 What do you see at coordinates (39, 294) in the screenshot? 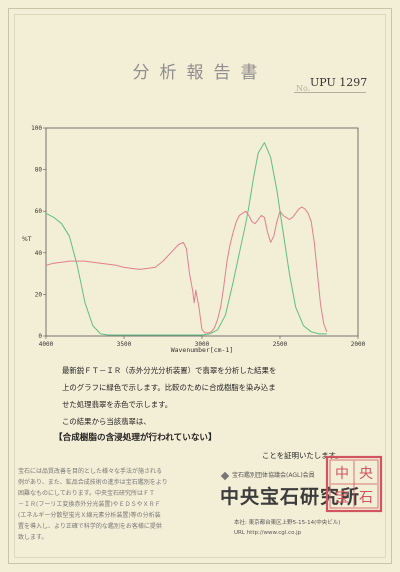
I see `y-tick-label: 20` at bounding box center [39, 294].